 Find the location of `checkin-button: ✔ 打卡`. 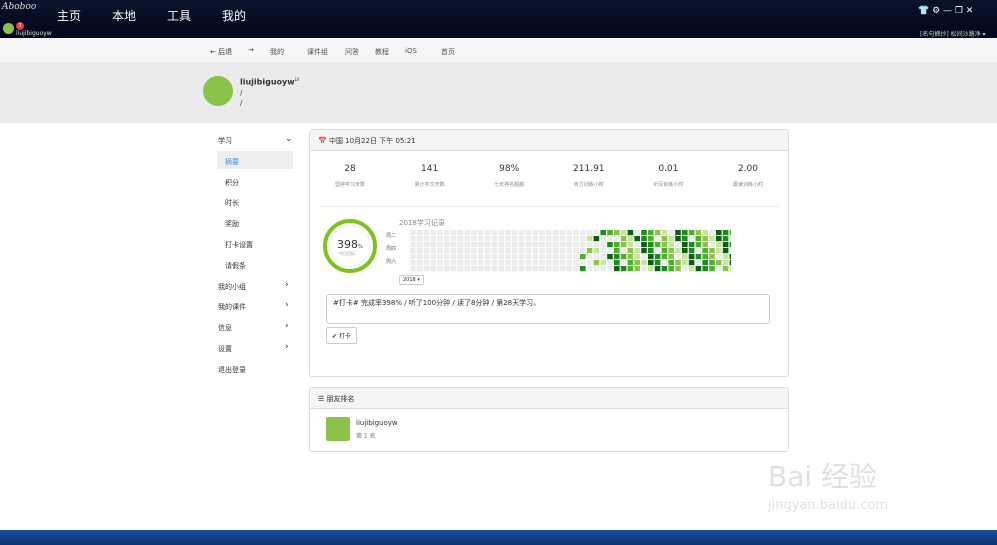

checkin-button: ✔ 打卡 is located at coordinates (341, 335).